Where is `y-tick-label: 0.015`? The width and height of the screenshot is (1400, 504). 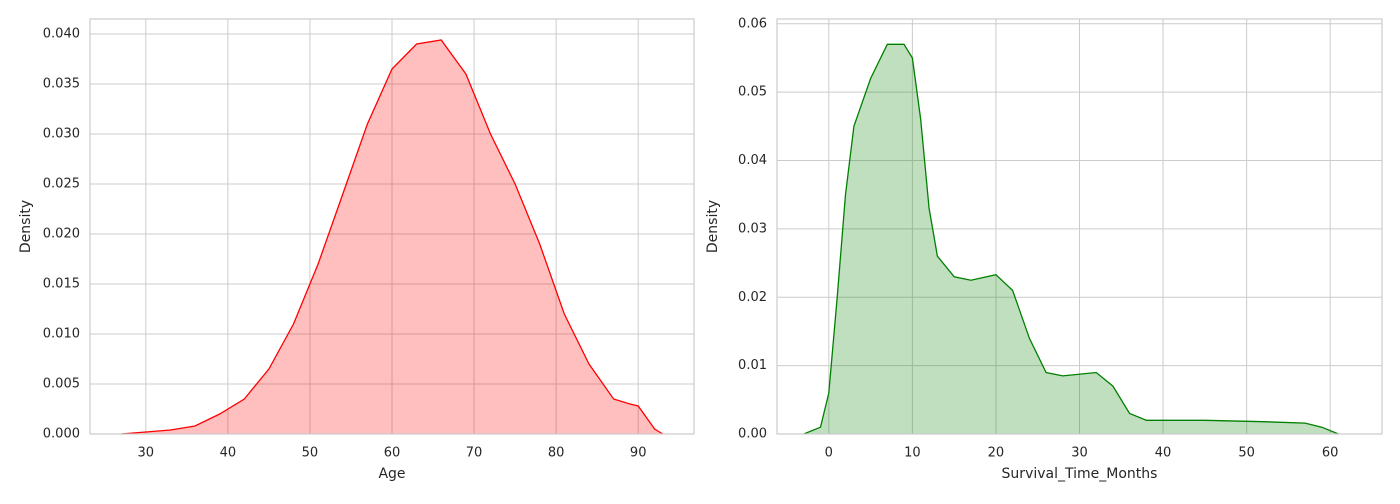
y-tick-label: 0.015 is located at coordinates (61, 284).